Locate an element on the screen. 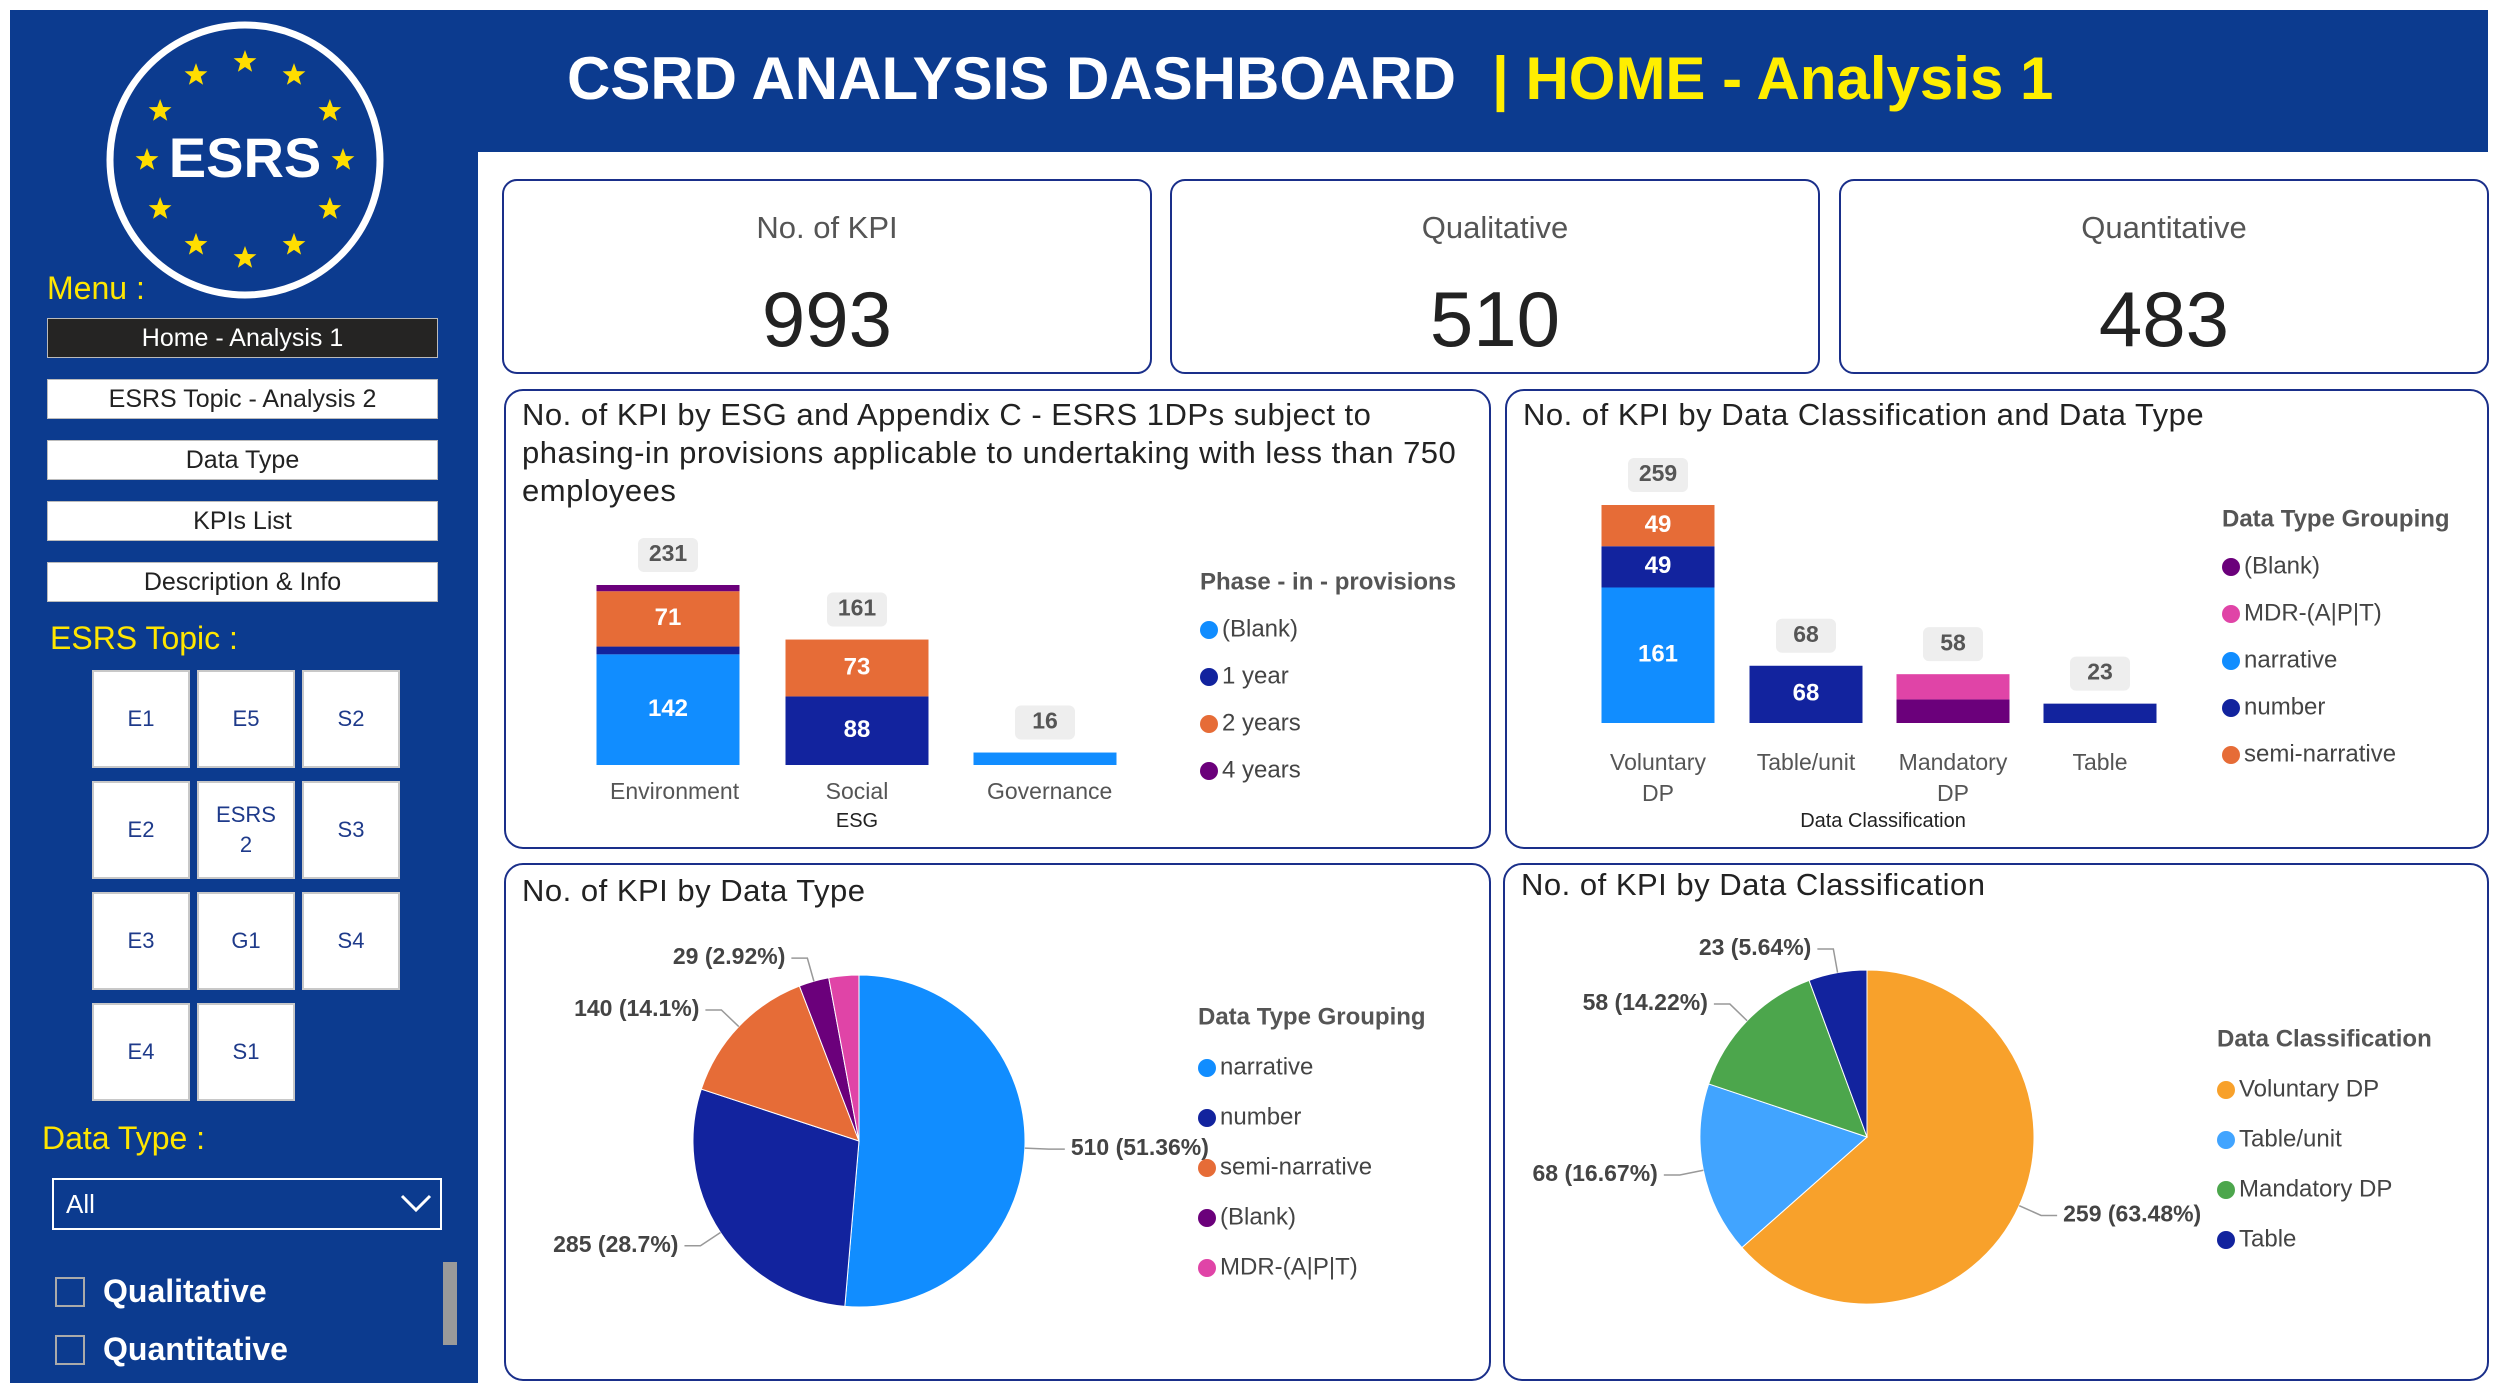 The height and width of the screenshot is (1386, 2498). topic-button: ESRS 2 is located at coordinates (246, 830).